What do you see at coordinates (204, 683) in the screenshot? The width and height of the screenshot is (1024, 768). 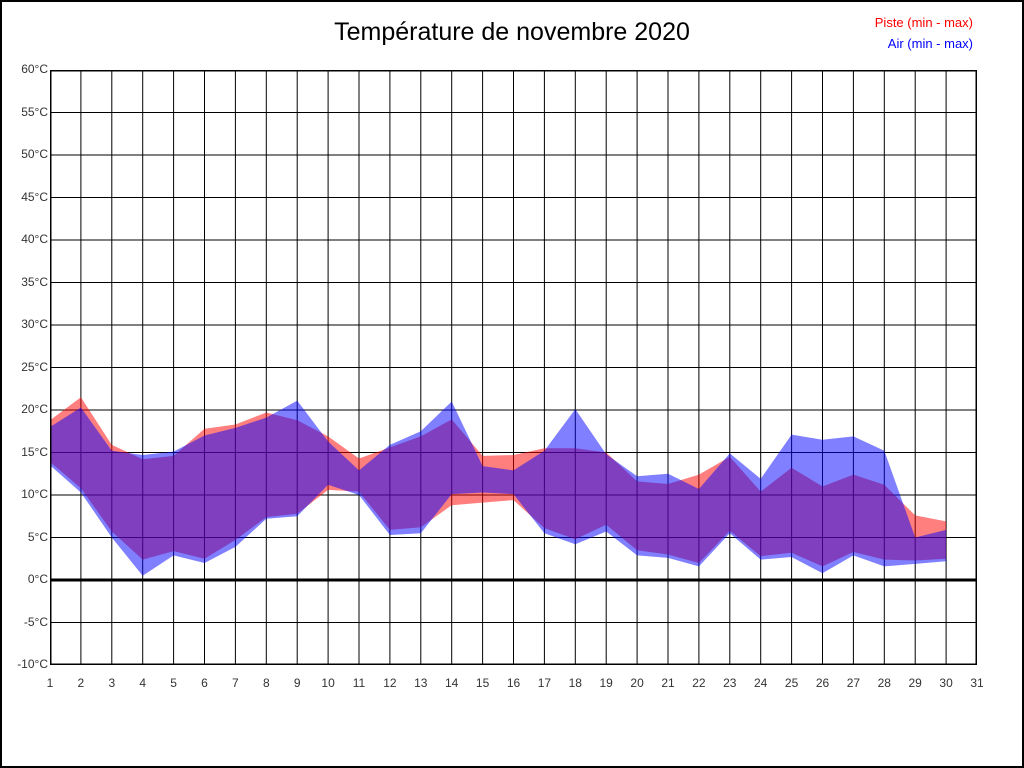 I see `x-tick-label: 6` at bounding box center [204, 683].